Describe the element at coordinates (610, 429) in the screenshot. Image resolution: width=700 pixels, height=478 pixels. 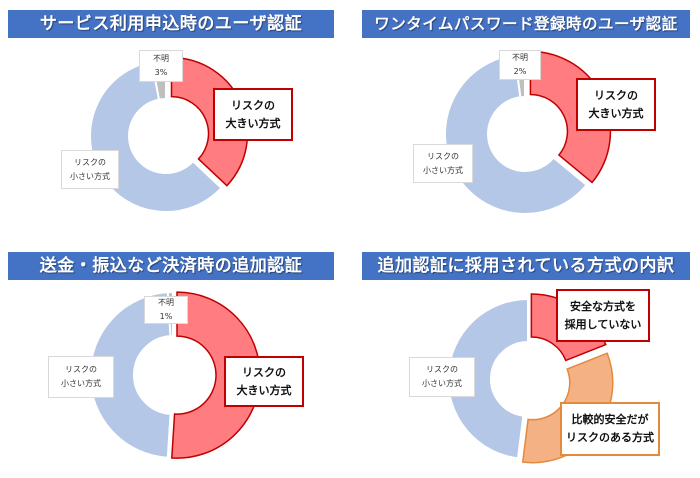
I see `label-moderate-risk: 比較的安全だが リスクのある方式` at that location.